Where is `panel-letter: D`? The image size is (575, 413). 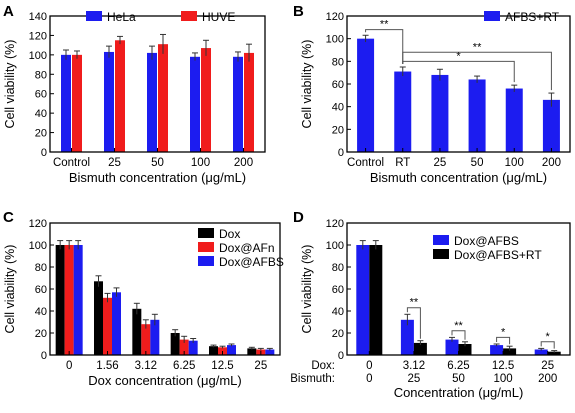 panel-letter: D is located at coordinates (298, 217).